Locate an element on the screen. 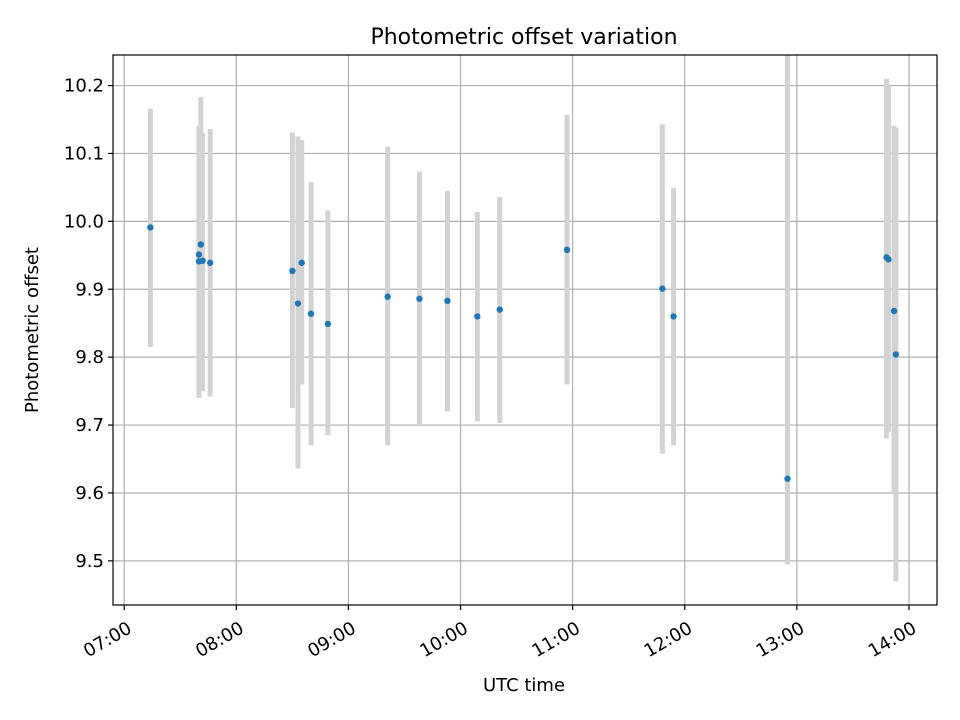  y-tick-label: 10.2 is located at coordinates (84, 86).